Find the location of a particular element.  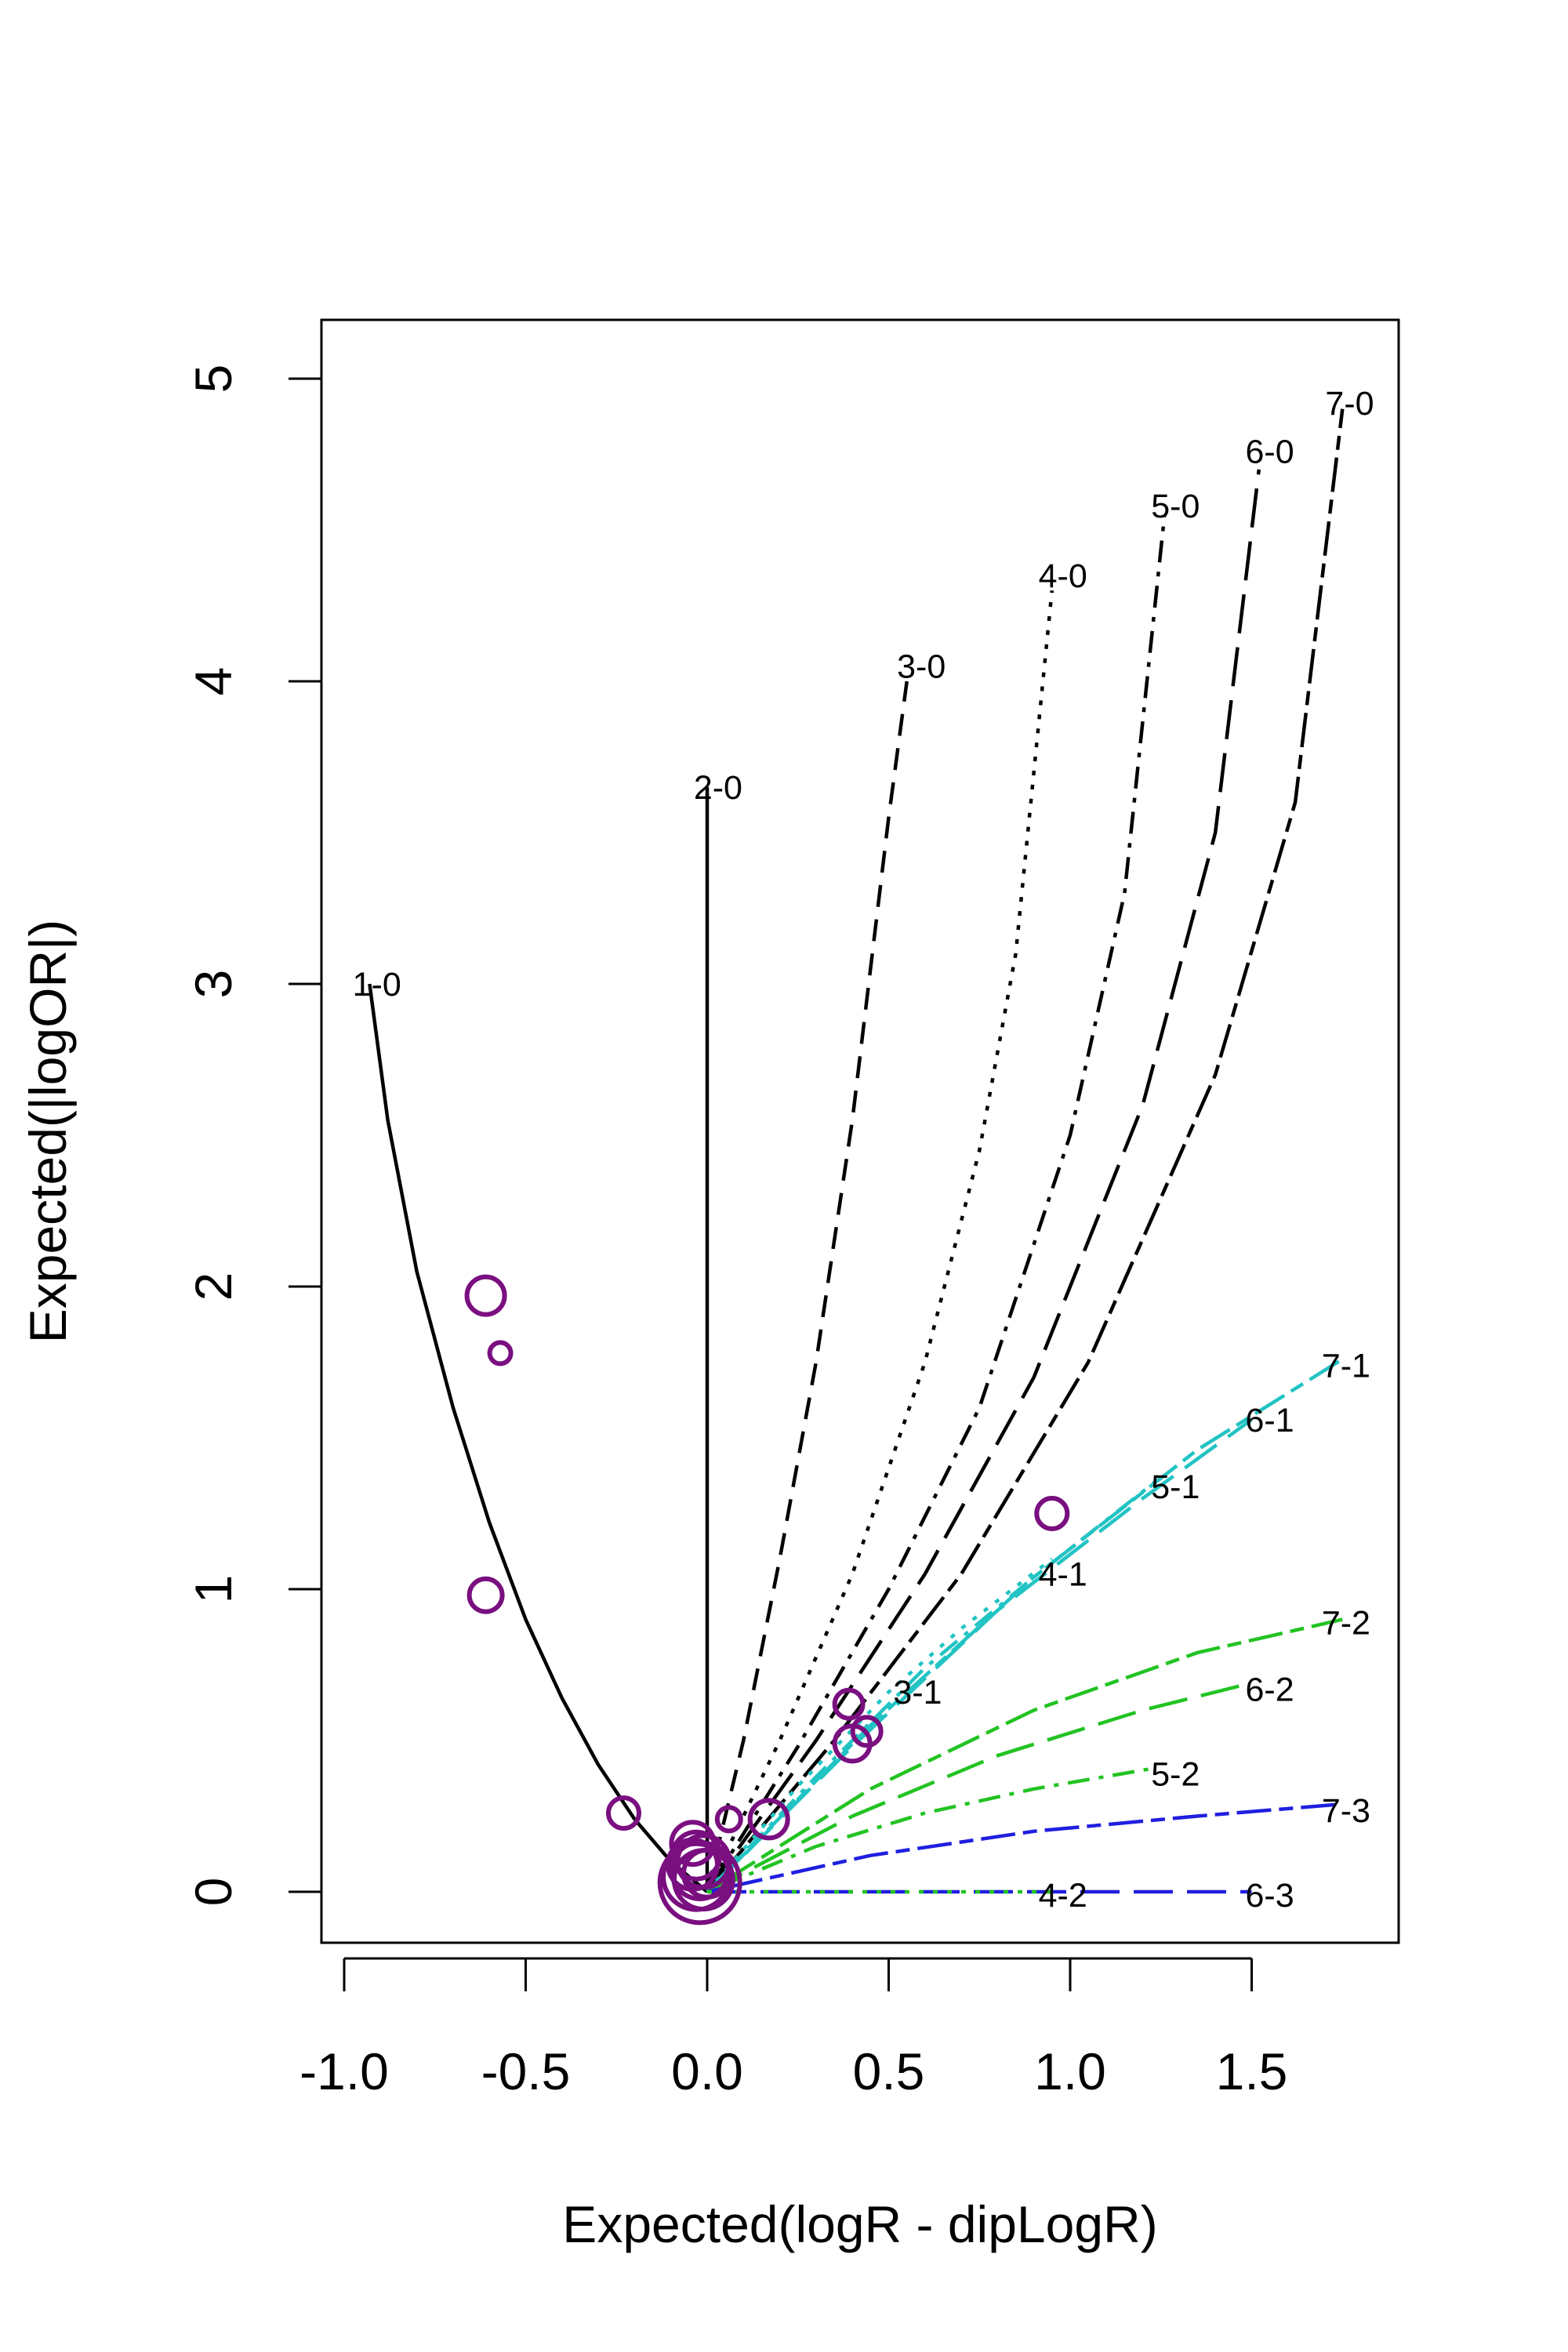

y-tick-label: 3 is located at coordinates (213, 984).